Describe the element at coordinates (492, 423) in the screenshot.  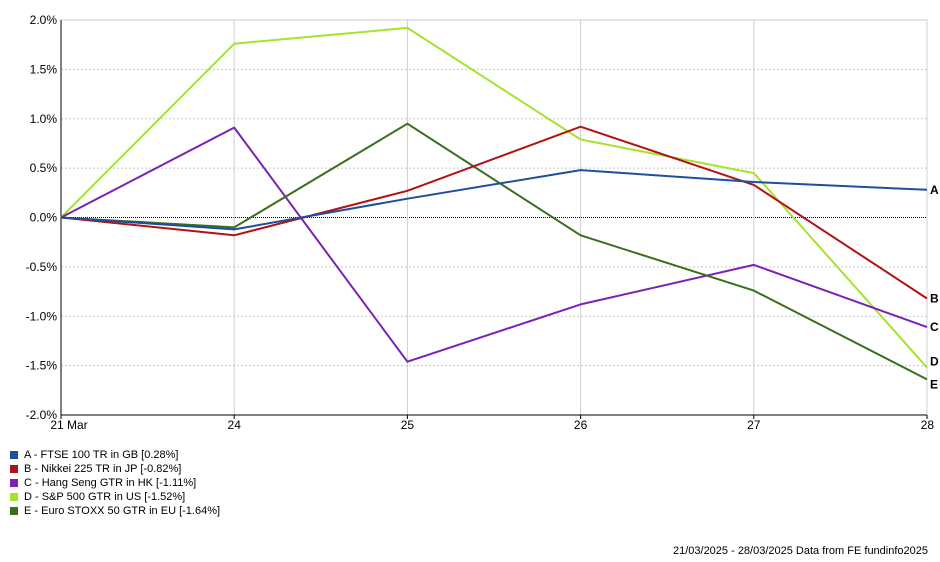
I see `x-axis-ticks: 21 Mar 24 25 26 27 28` at that location.